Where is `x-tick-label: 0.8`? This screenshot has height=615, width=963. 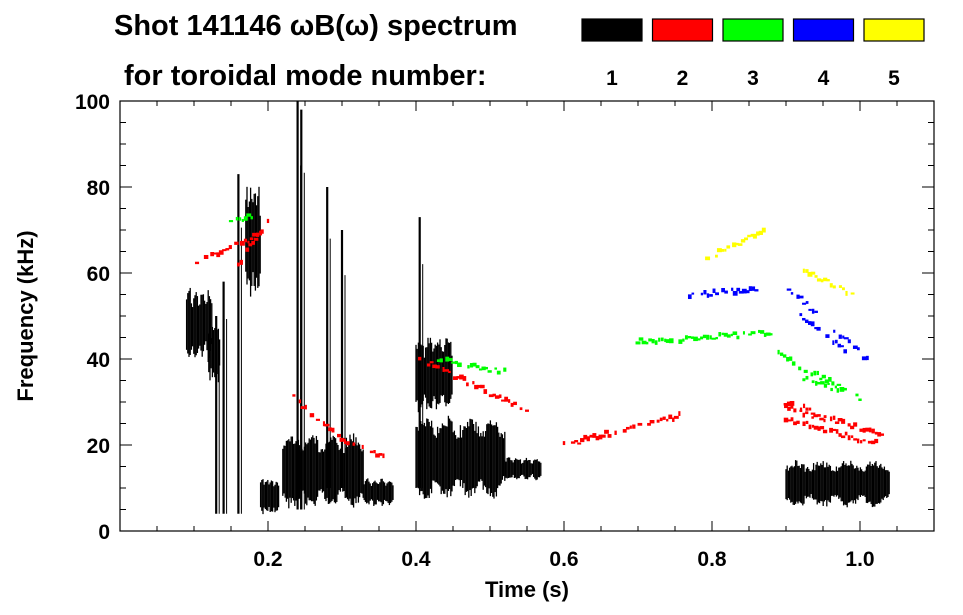
x-tick-label: 0.8 is located at coordinates (712, 559).